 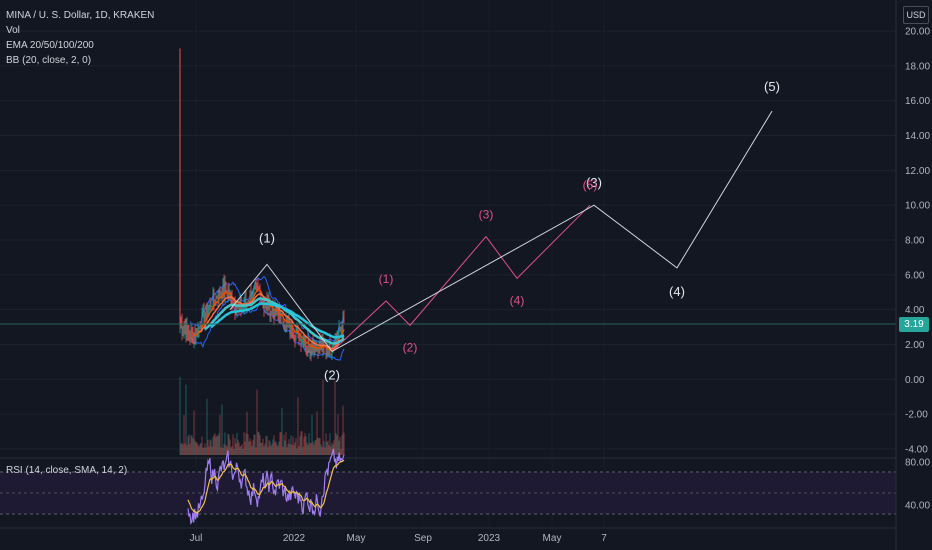 I want to click on primary-wave-label: (3), so click(x=594, y=182).